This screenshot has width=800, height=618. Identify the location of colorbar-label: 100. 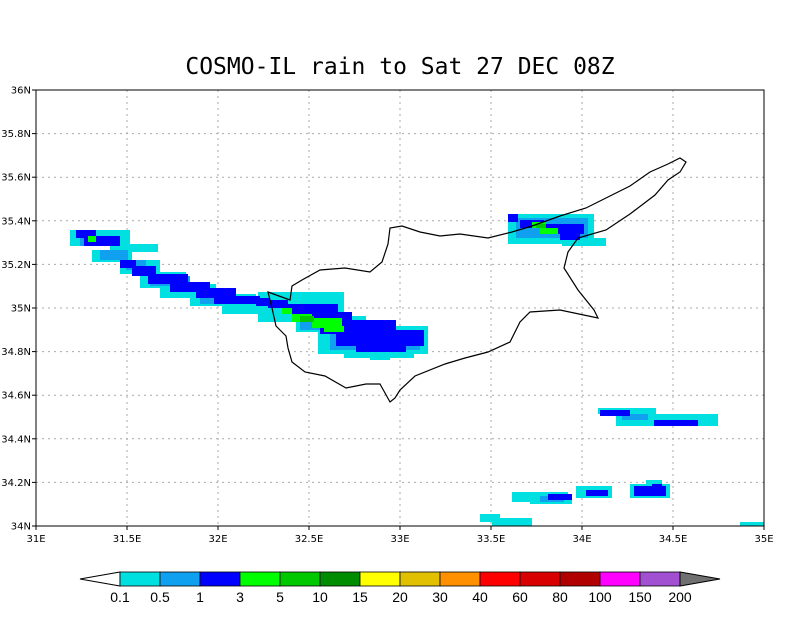
(600, 597).